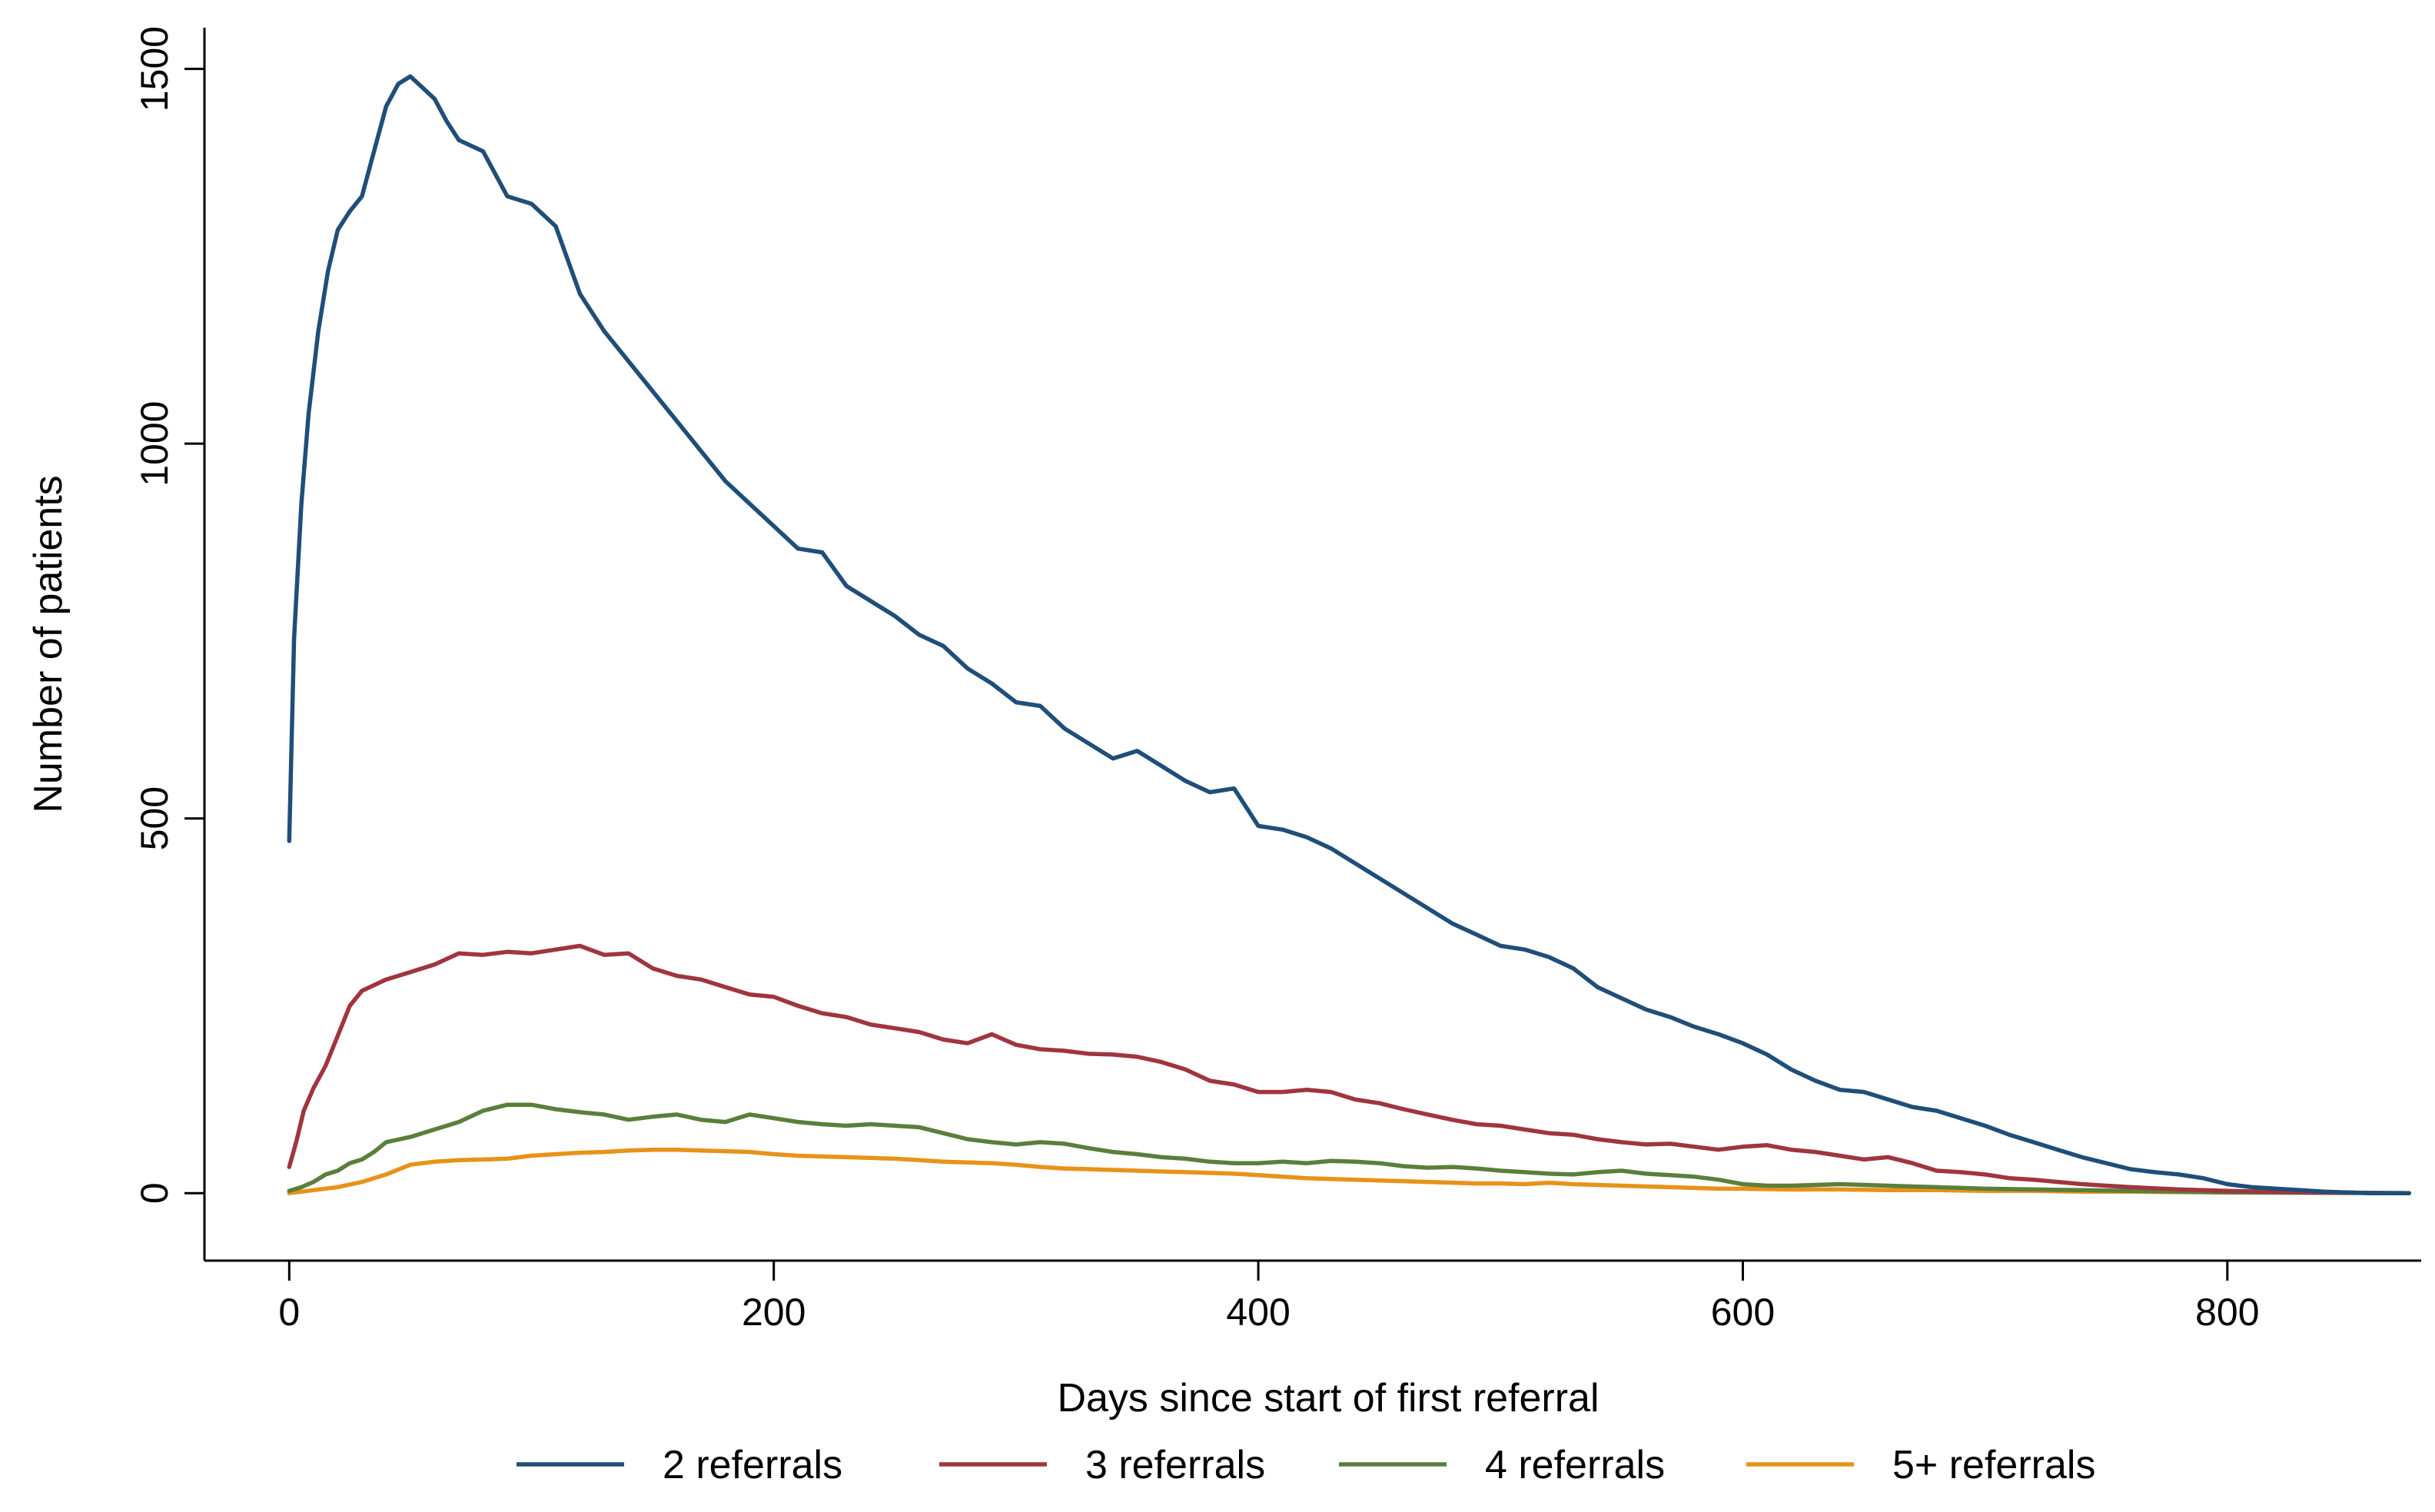  I want to click on y-tick-label: 1000, so click(154, 444).